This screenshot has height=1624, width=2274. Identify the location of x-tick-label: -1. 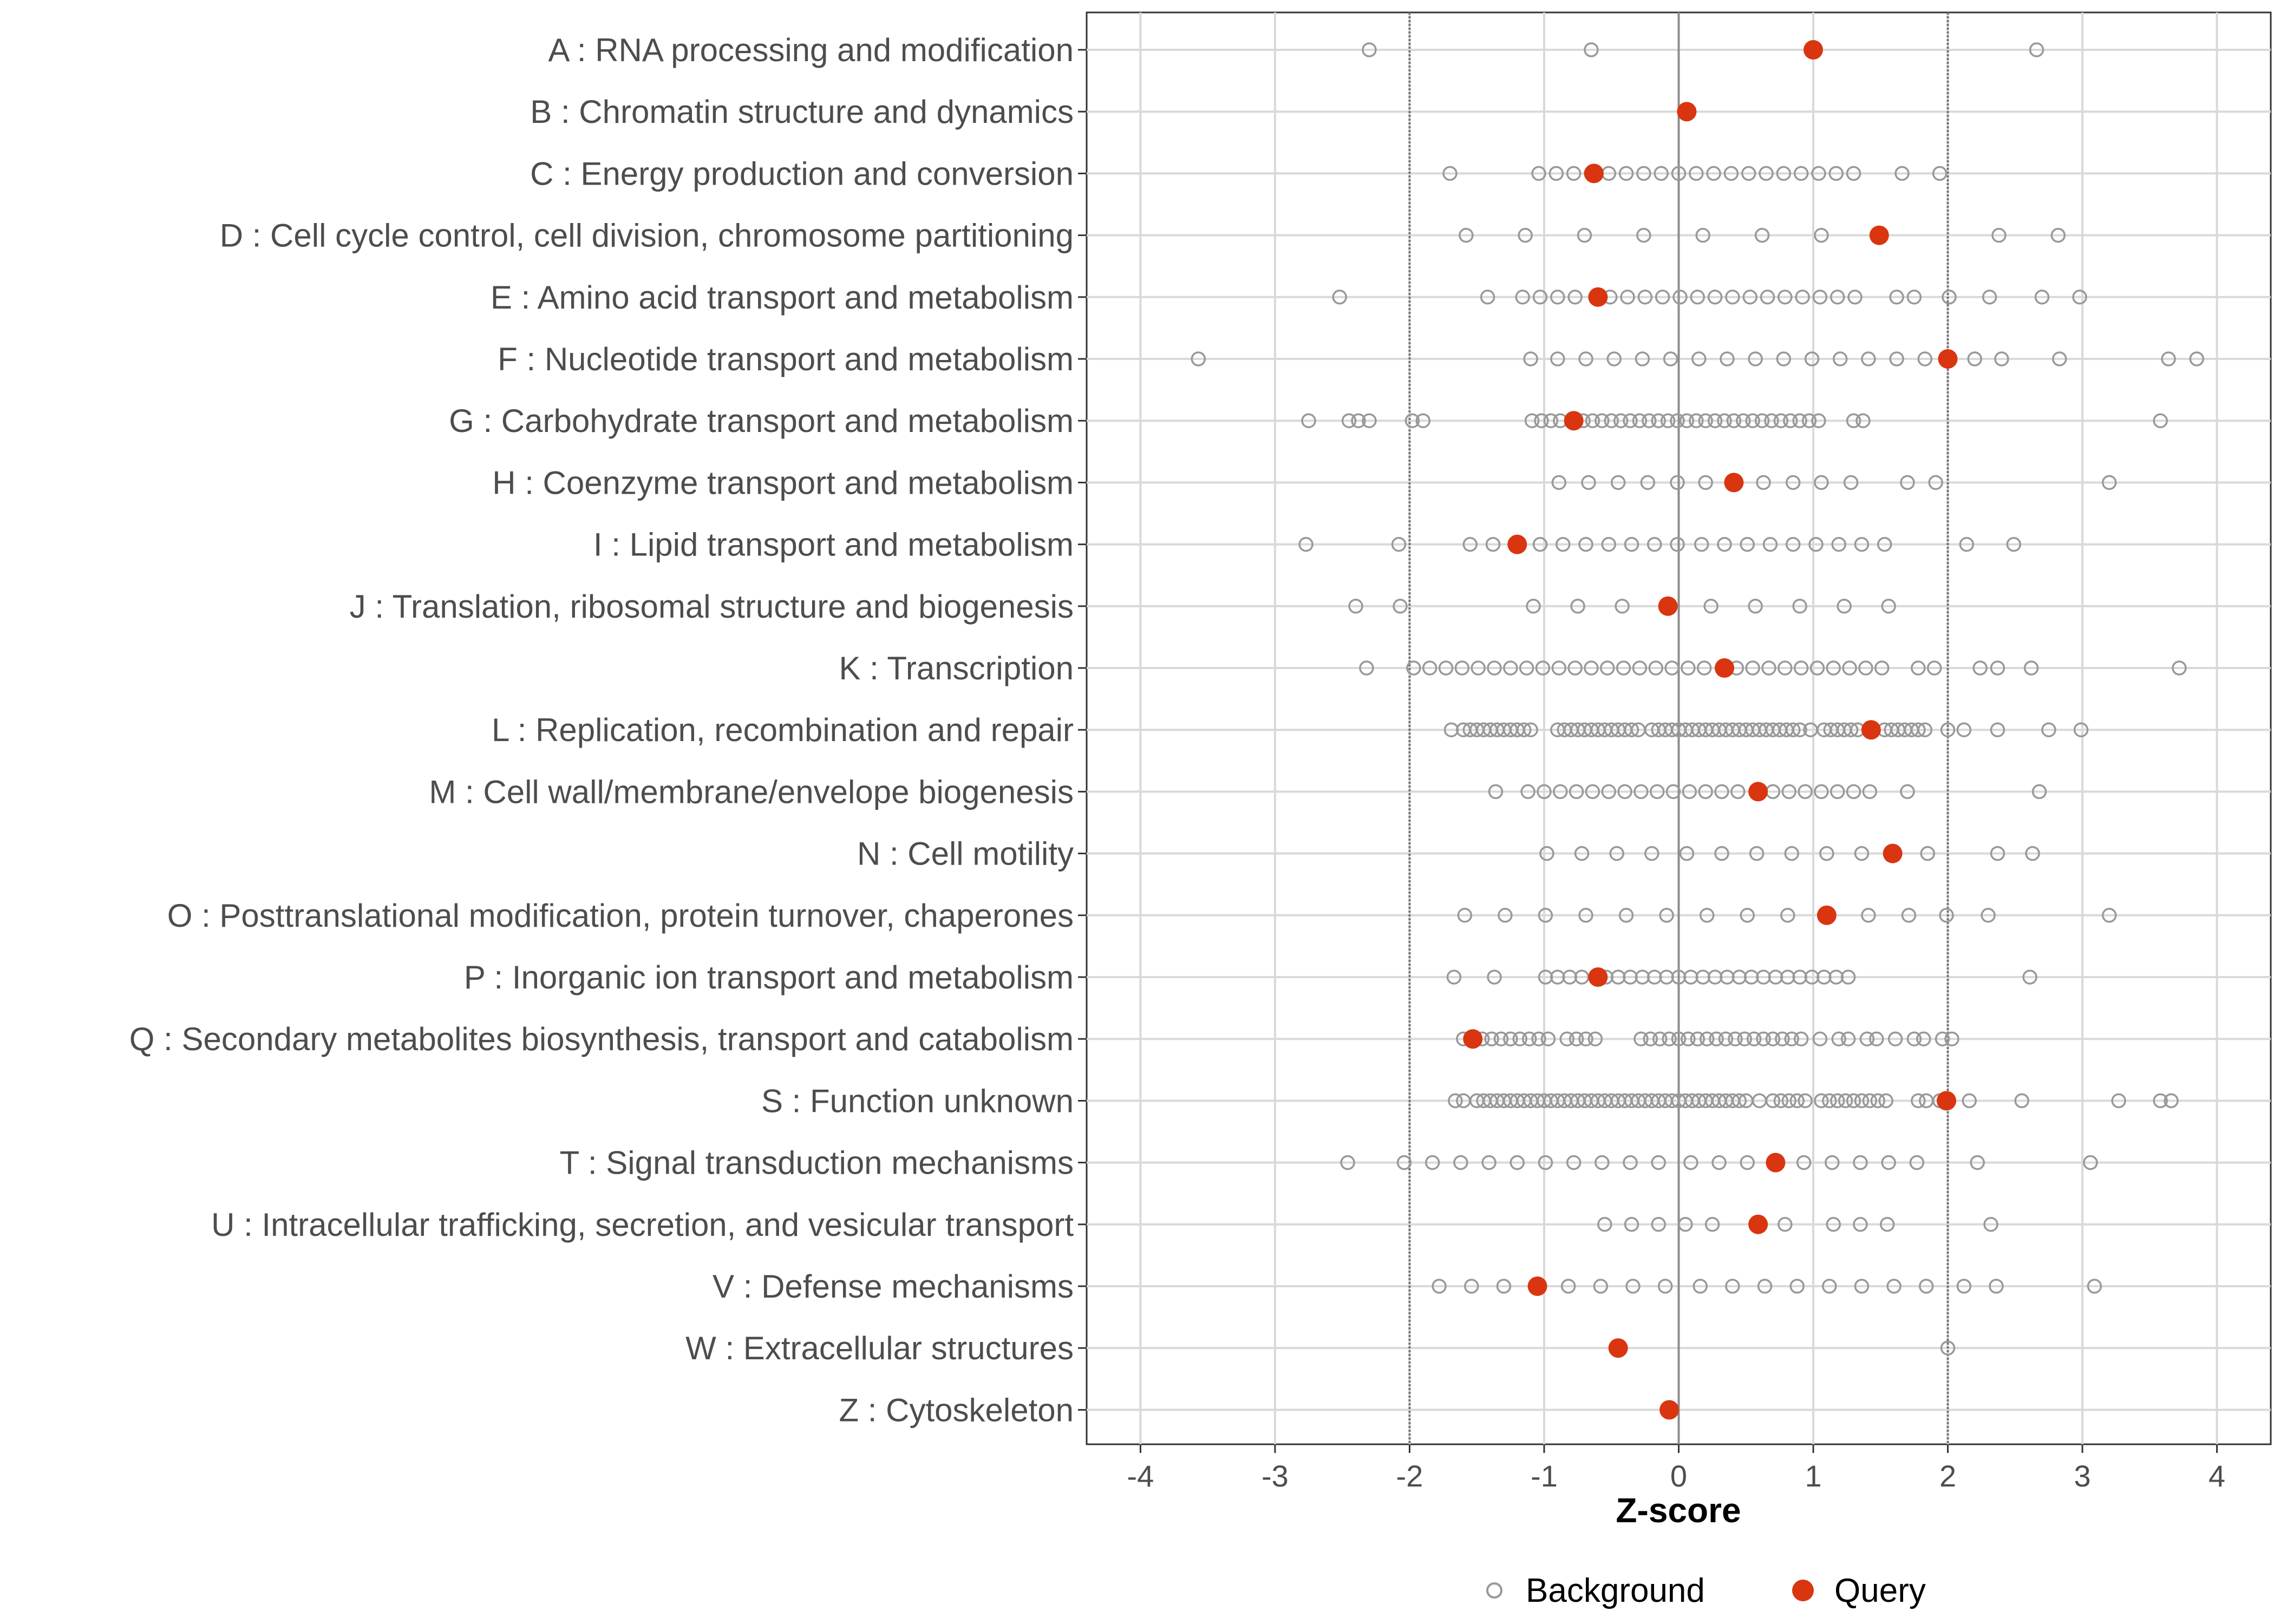
(1545, 1476).